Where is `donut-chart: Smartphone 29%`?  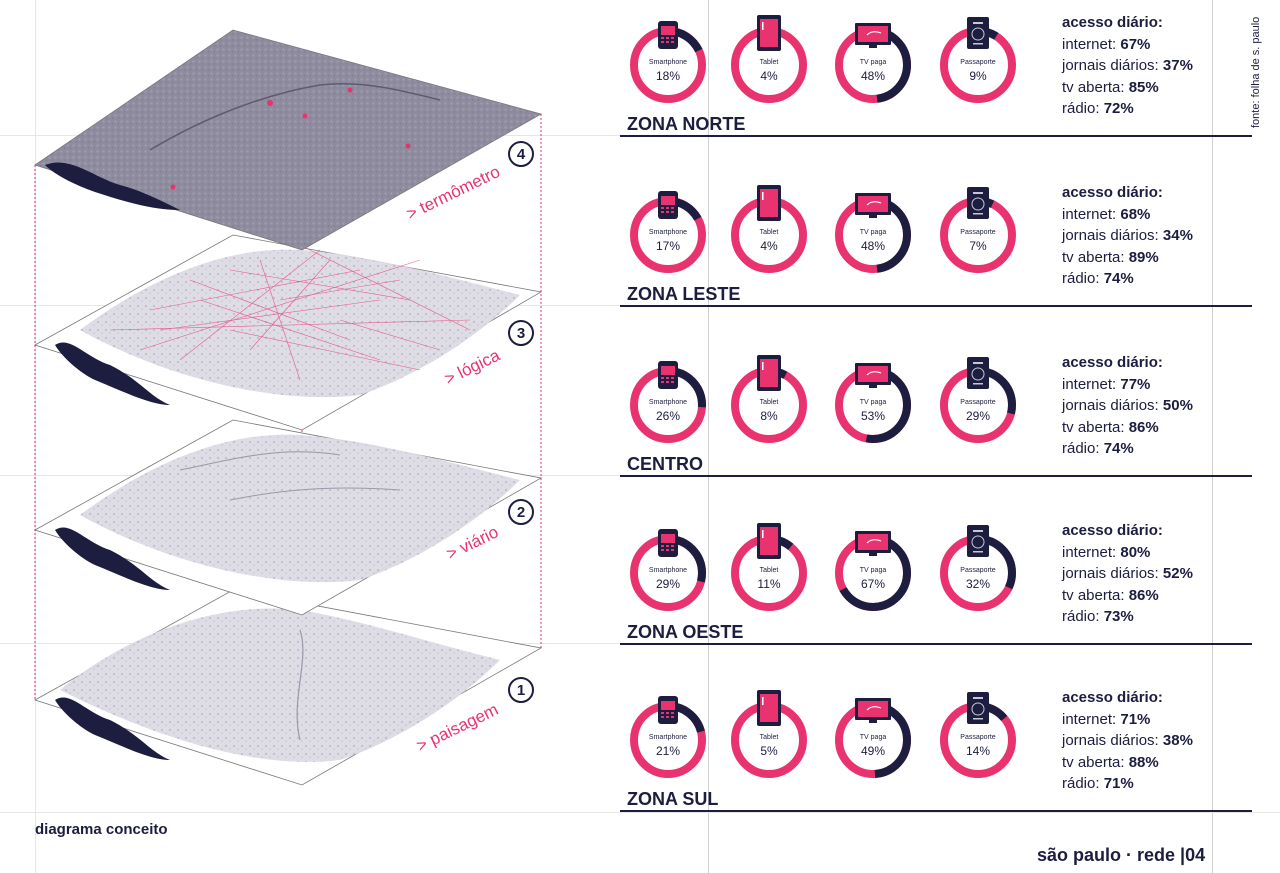 donut-chart: Smartphone 29% is located at coordinates (668, 568).